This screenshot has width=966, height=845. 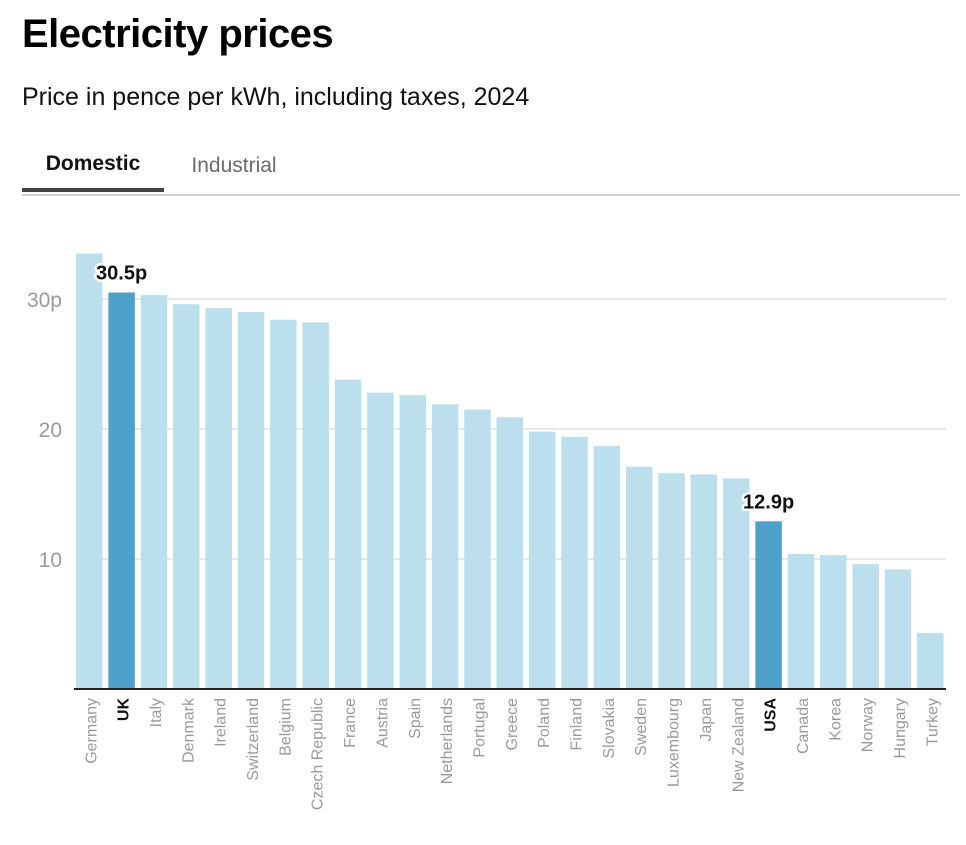 What do you see at coordinates (156, 712) in the screenshot?
I see `x-label-italy: Italy` at bounding box center [156, 712].